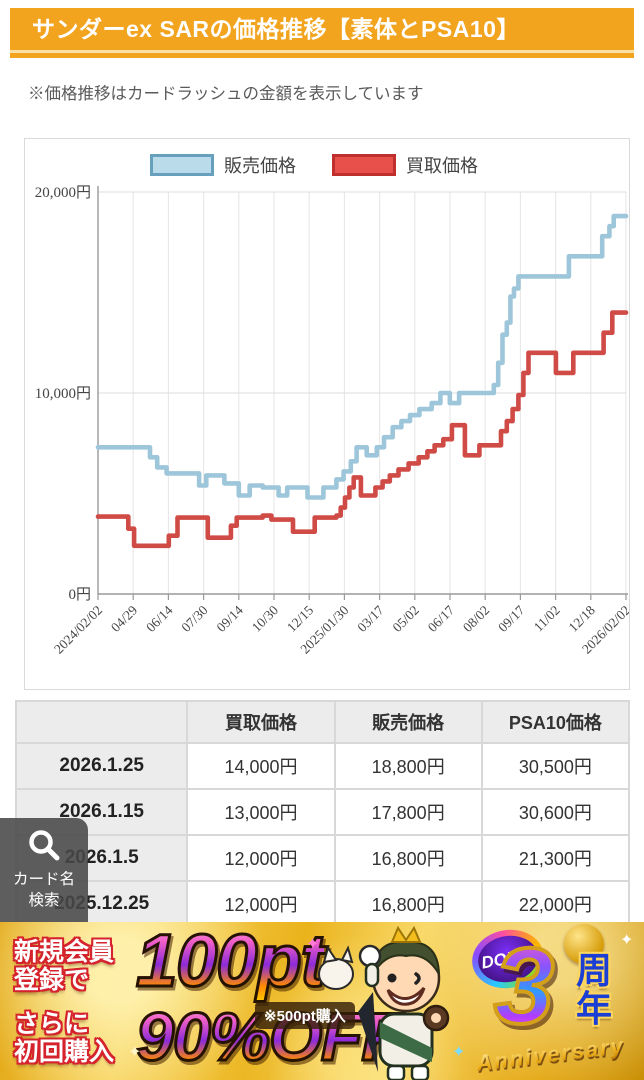 The image size is (644, 1080). Describe the element at coordinates (261, 722) in the screenshot. I see `header-buy-price: 買取価格` at that location.